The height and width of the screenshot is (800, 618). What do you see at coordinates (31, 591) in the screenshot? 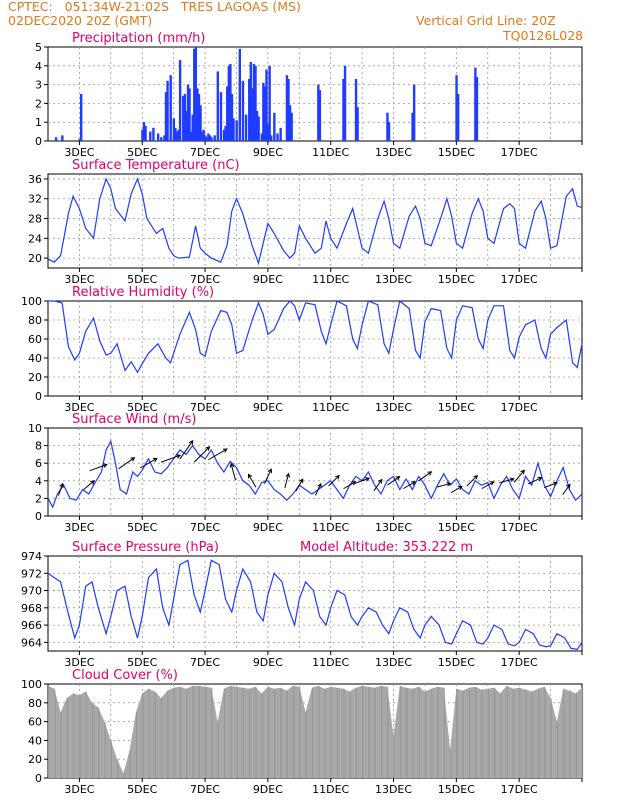
I see `y-tick-label: 970` at bounding box center [31, 591].